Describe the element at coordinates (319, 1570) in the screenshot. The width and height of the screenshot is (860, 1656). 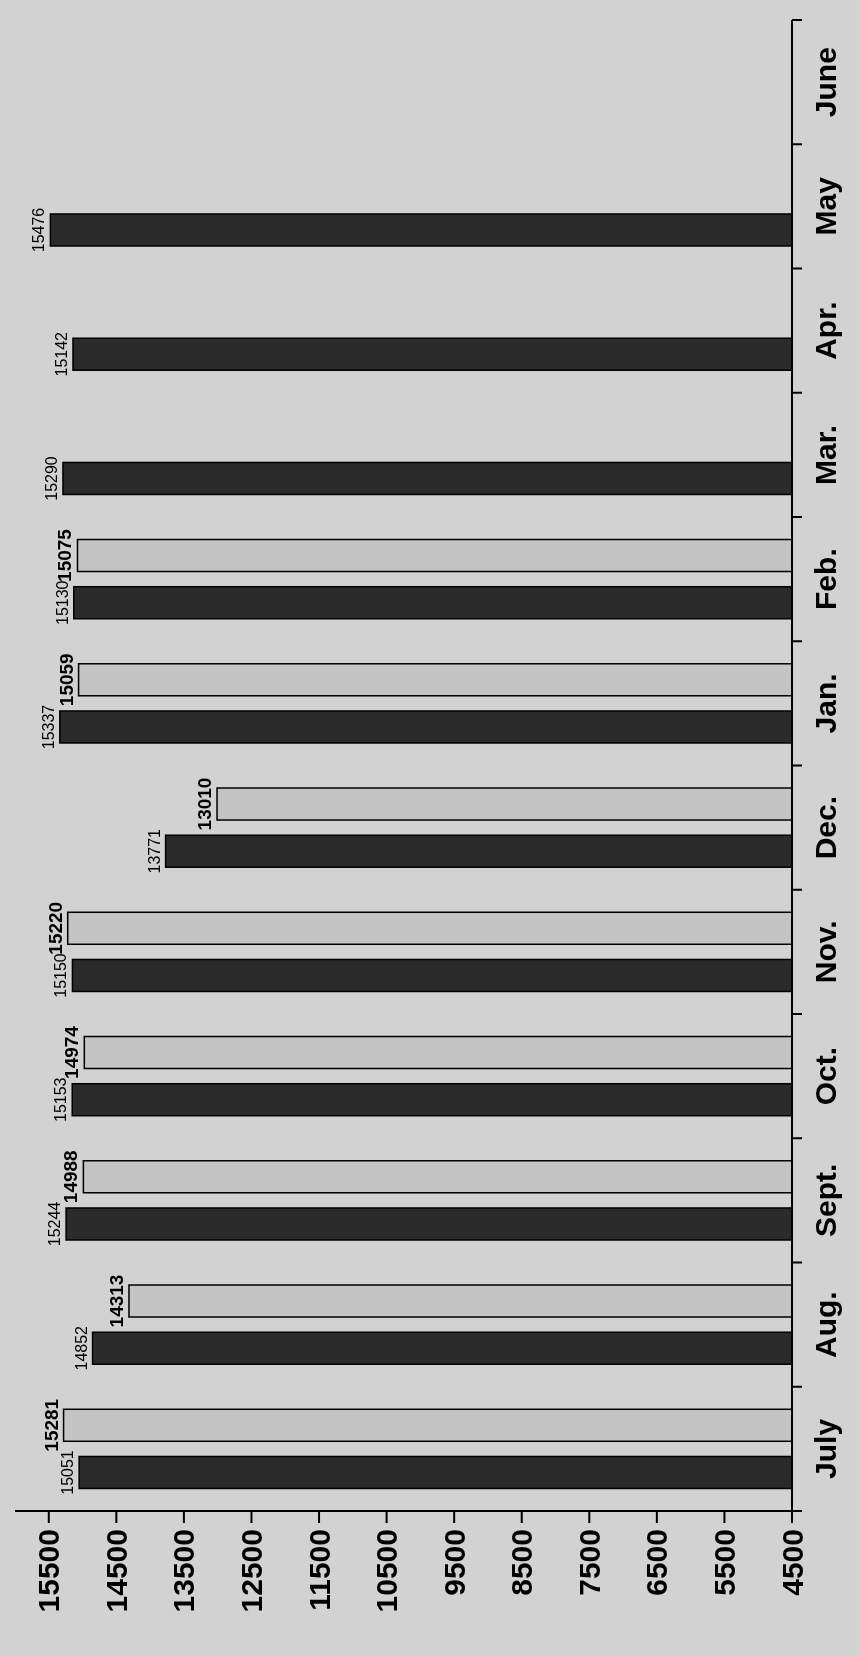
I see `x-tick-label: 11500` at that location.